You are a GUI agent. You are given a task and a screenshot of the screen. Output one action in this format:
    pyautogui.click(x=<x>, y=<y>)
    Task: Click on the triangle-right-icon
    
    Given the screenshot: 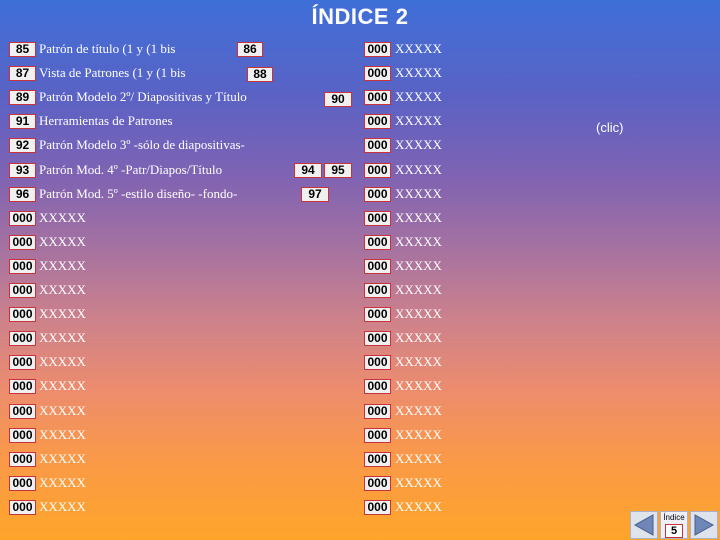 What is the action you would take?
    pyautogui.click(x=704, y=525)
    